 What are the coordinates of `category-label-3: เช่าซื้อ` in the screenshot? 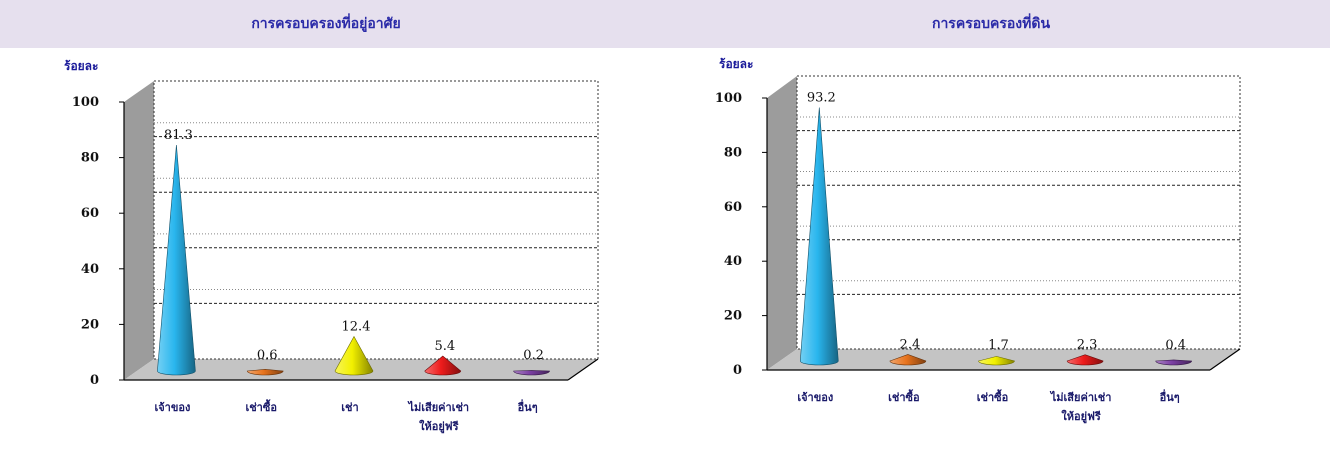 It's located at (992, 396).